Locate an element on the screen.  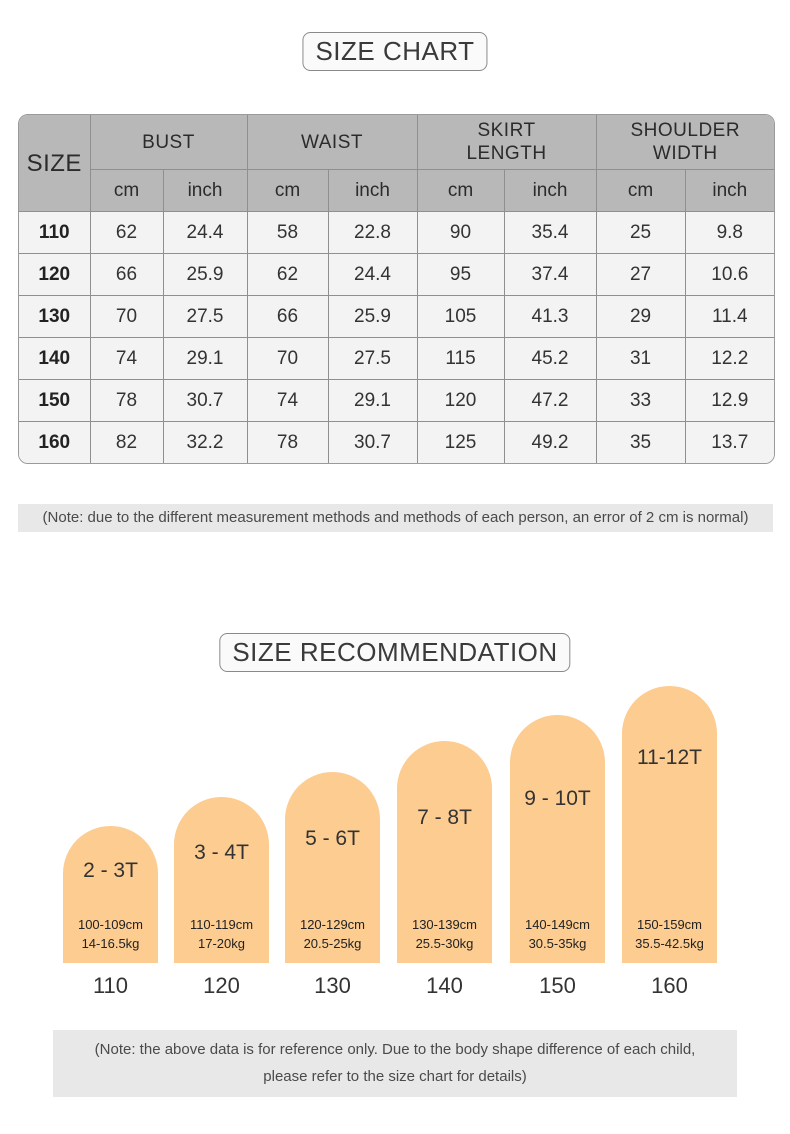
table-row: 120 66 25.9 62 24.4 95 37.4 27 10.6 is located at coordinates (396, 274).